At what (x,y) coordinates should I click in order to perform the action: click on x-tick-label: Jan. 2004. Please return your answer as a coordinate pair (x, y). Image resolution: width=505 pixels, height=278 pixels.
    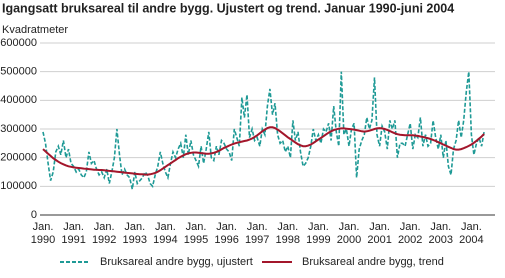
    Looking at the image, I should click on (471, 233).